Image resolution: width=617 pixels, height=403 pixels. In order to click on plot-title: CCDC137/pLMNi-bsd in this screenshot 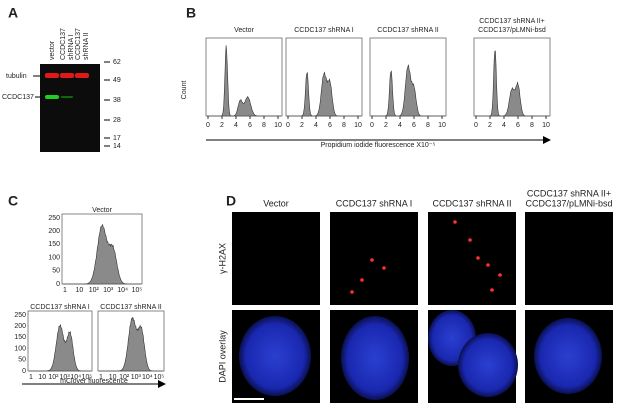, I will do `click(512, 30)`.